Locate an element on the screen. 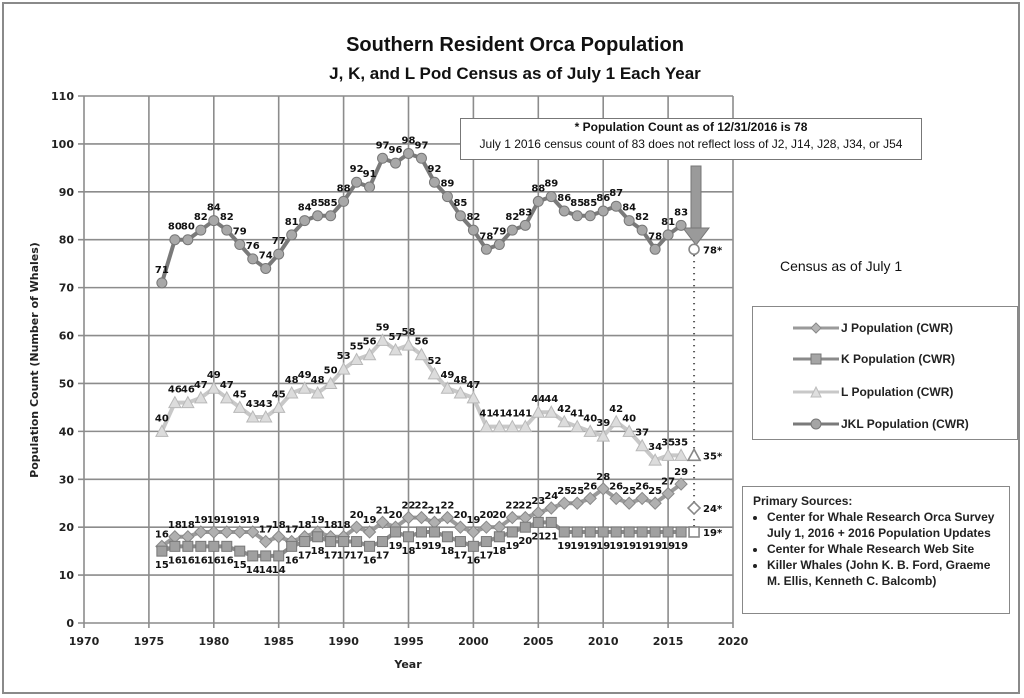 The width and height of the screenshot is (1024, 698). legend-label: J Population (CWR) is located at coordinates (897, 328).